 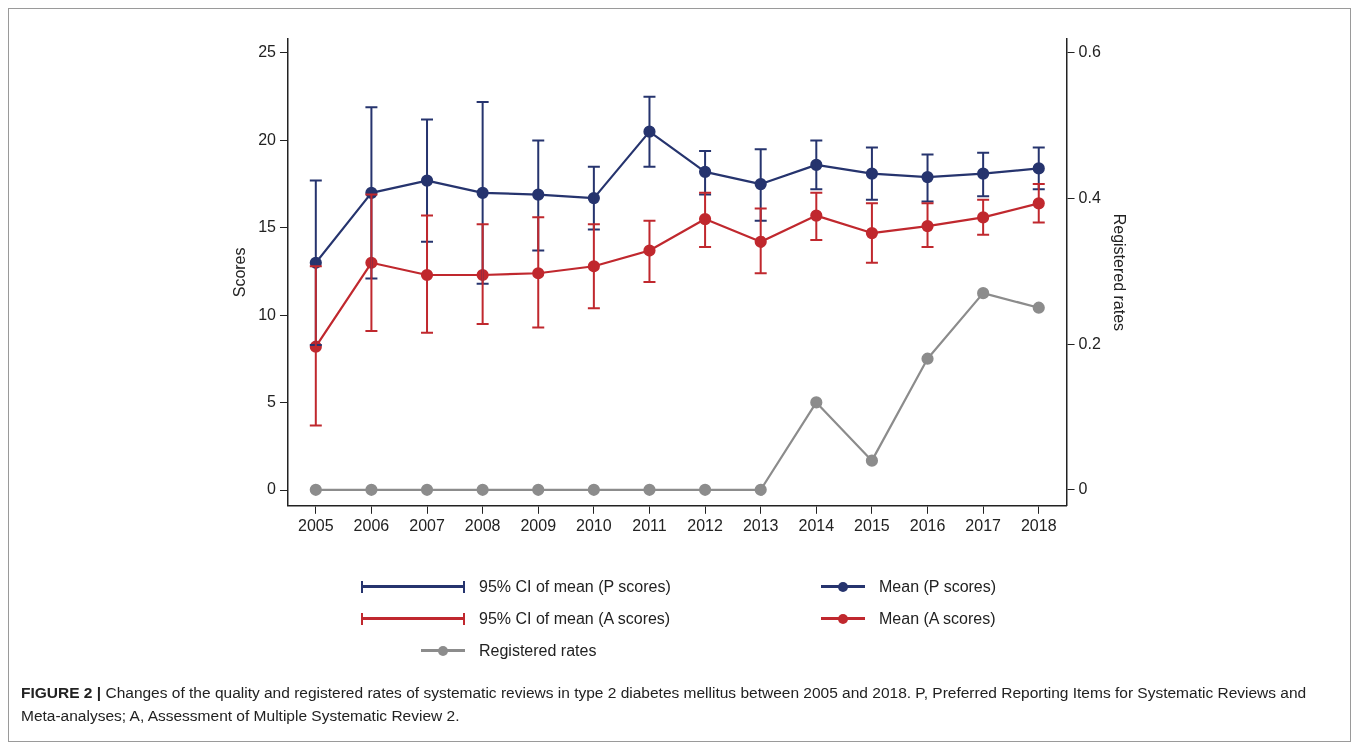 What do you see at coordinates (538, 525) in the screenshot?
I see `x-tick-label: 2009` at bounding box center [538, 525].